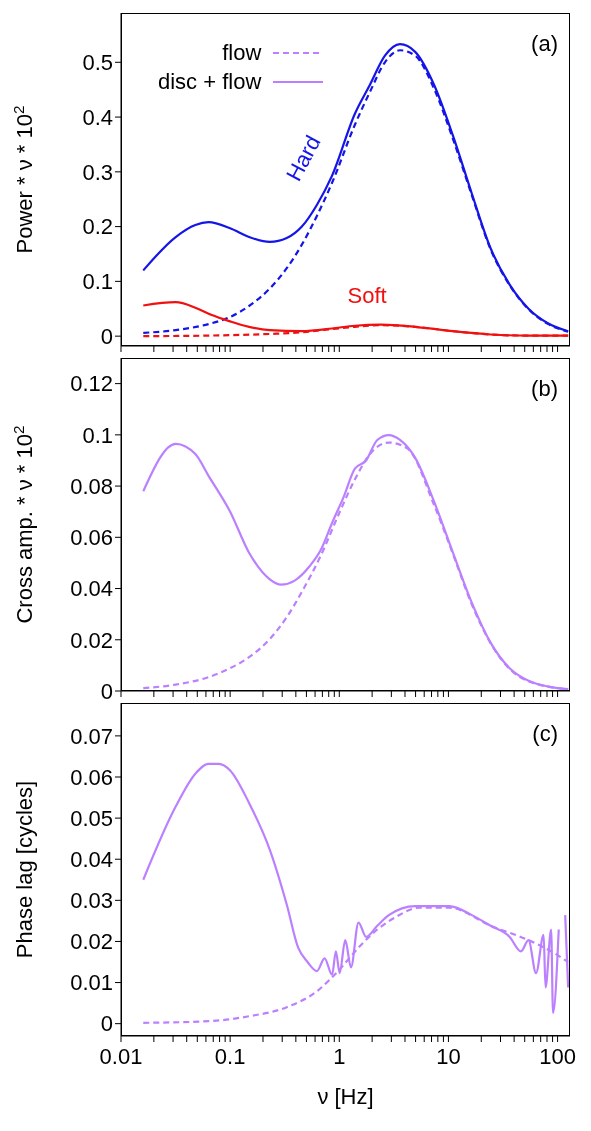 The image size is (591, 1131). What do you see at coordinates (545, 734) in the screenshot?
I see `annotation: (c)` at bounding box center [545, 734].